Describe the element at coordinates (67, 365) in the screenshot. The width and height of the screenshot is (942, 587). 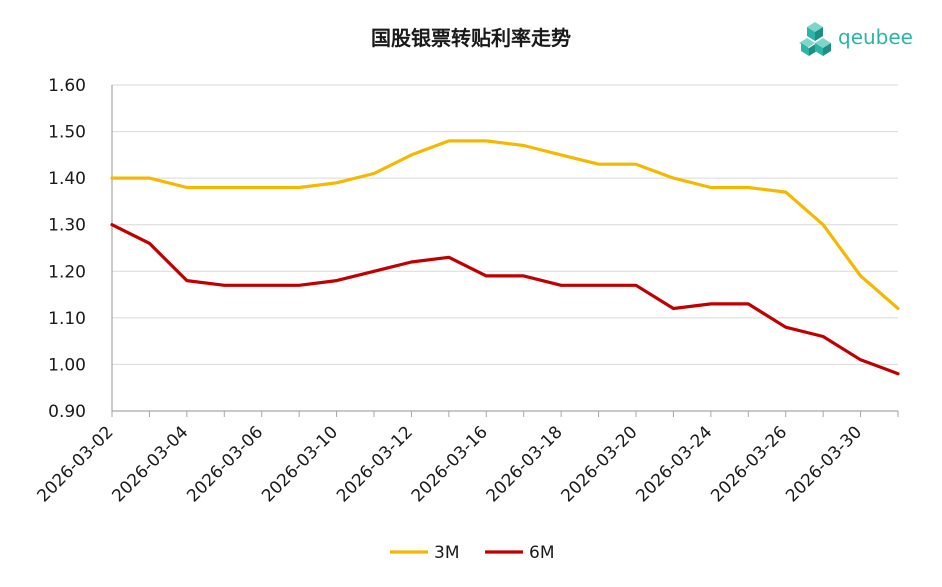
I see `y-tick-label: 1.00` at that location.